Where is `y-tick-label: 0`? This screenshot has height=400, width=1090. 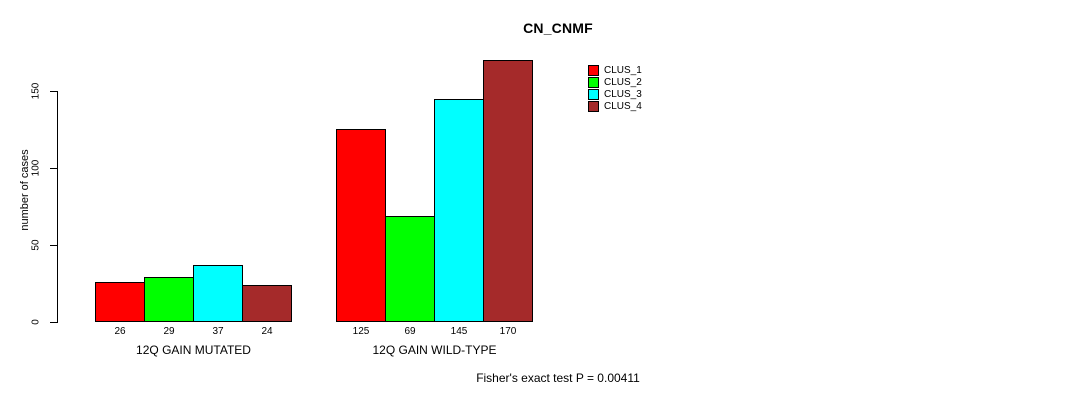
y-tick-label: 0 is located at coordinates (36, 322).